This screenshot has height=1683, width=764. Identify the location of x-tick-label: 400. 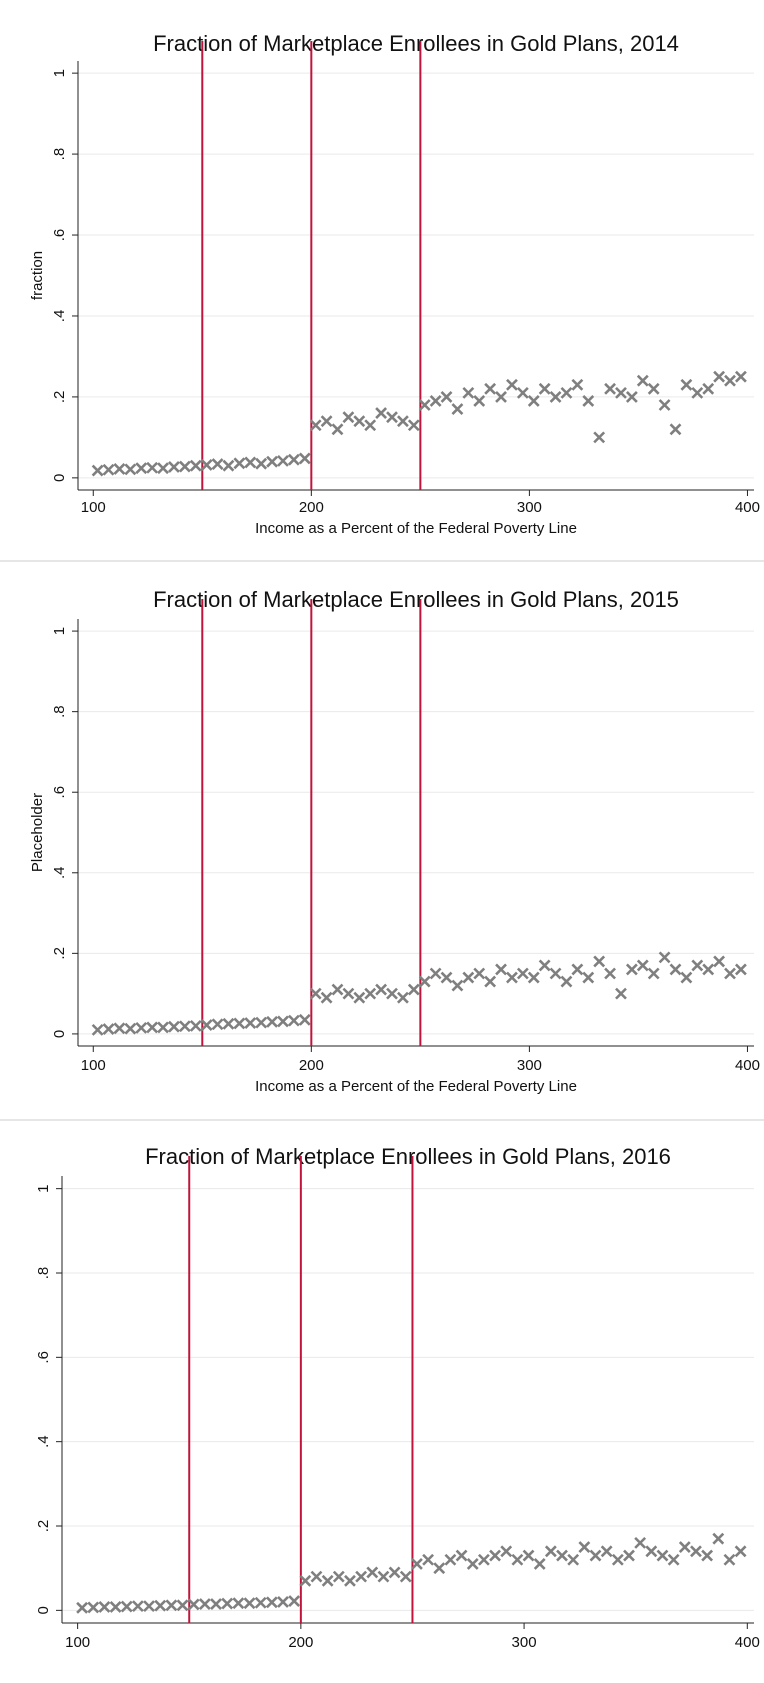
(747, 1065).